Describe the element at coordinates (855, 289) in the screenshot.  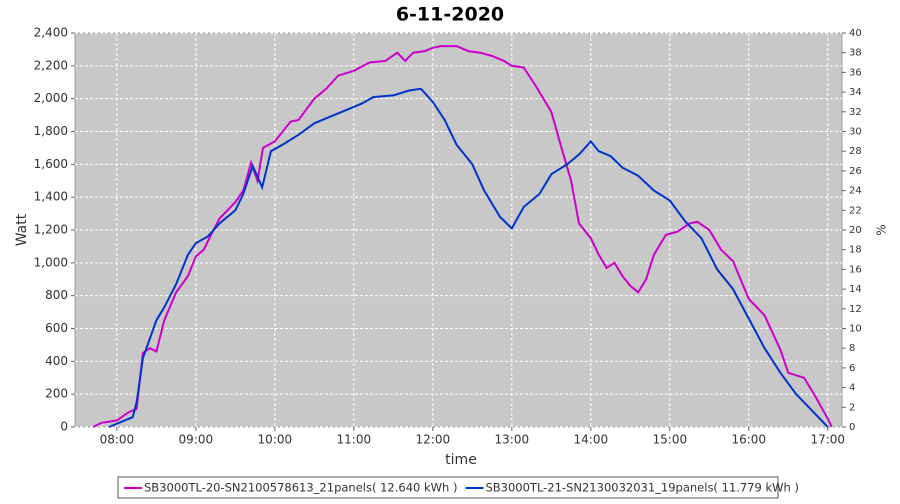
I see `y2-tick-label: 14` at that location.